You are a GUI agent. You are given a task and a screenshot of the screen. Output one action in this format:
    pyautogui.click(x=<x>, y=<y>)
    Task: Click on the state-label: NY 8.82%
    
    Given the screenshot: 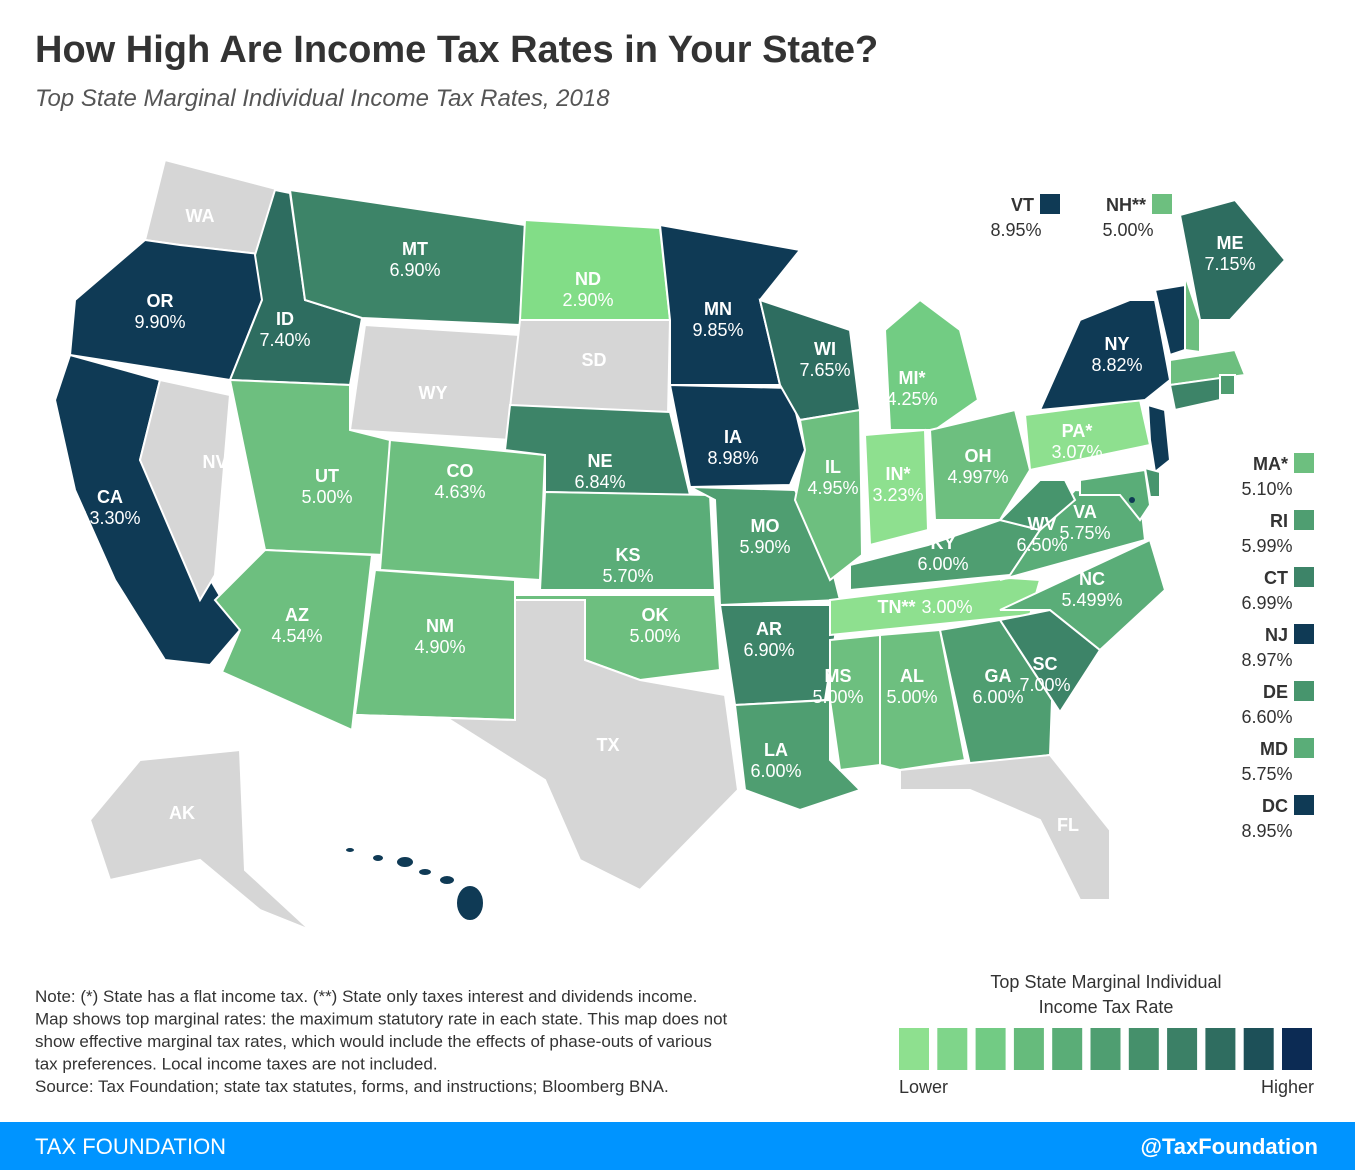 What is the action you would take?
    pyautogui.click(x=1116, y=354)
    